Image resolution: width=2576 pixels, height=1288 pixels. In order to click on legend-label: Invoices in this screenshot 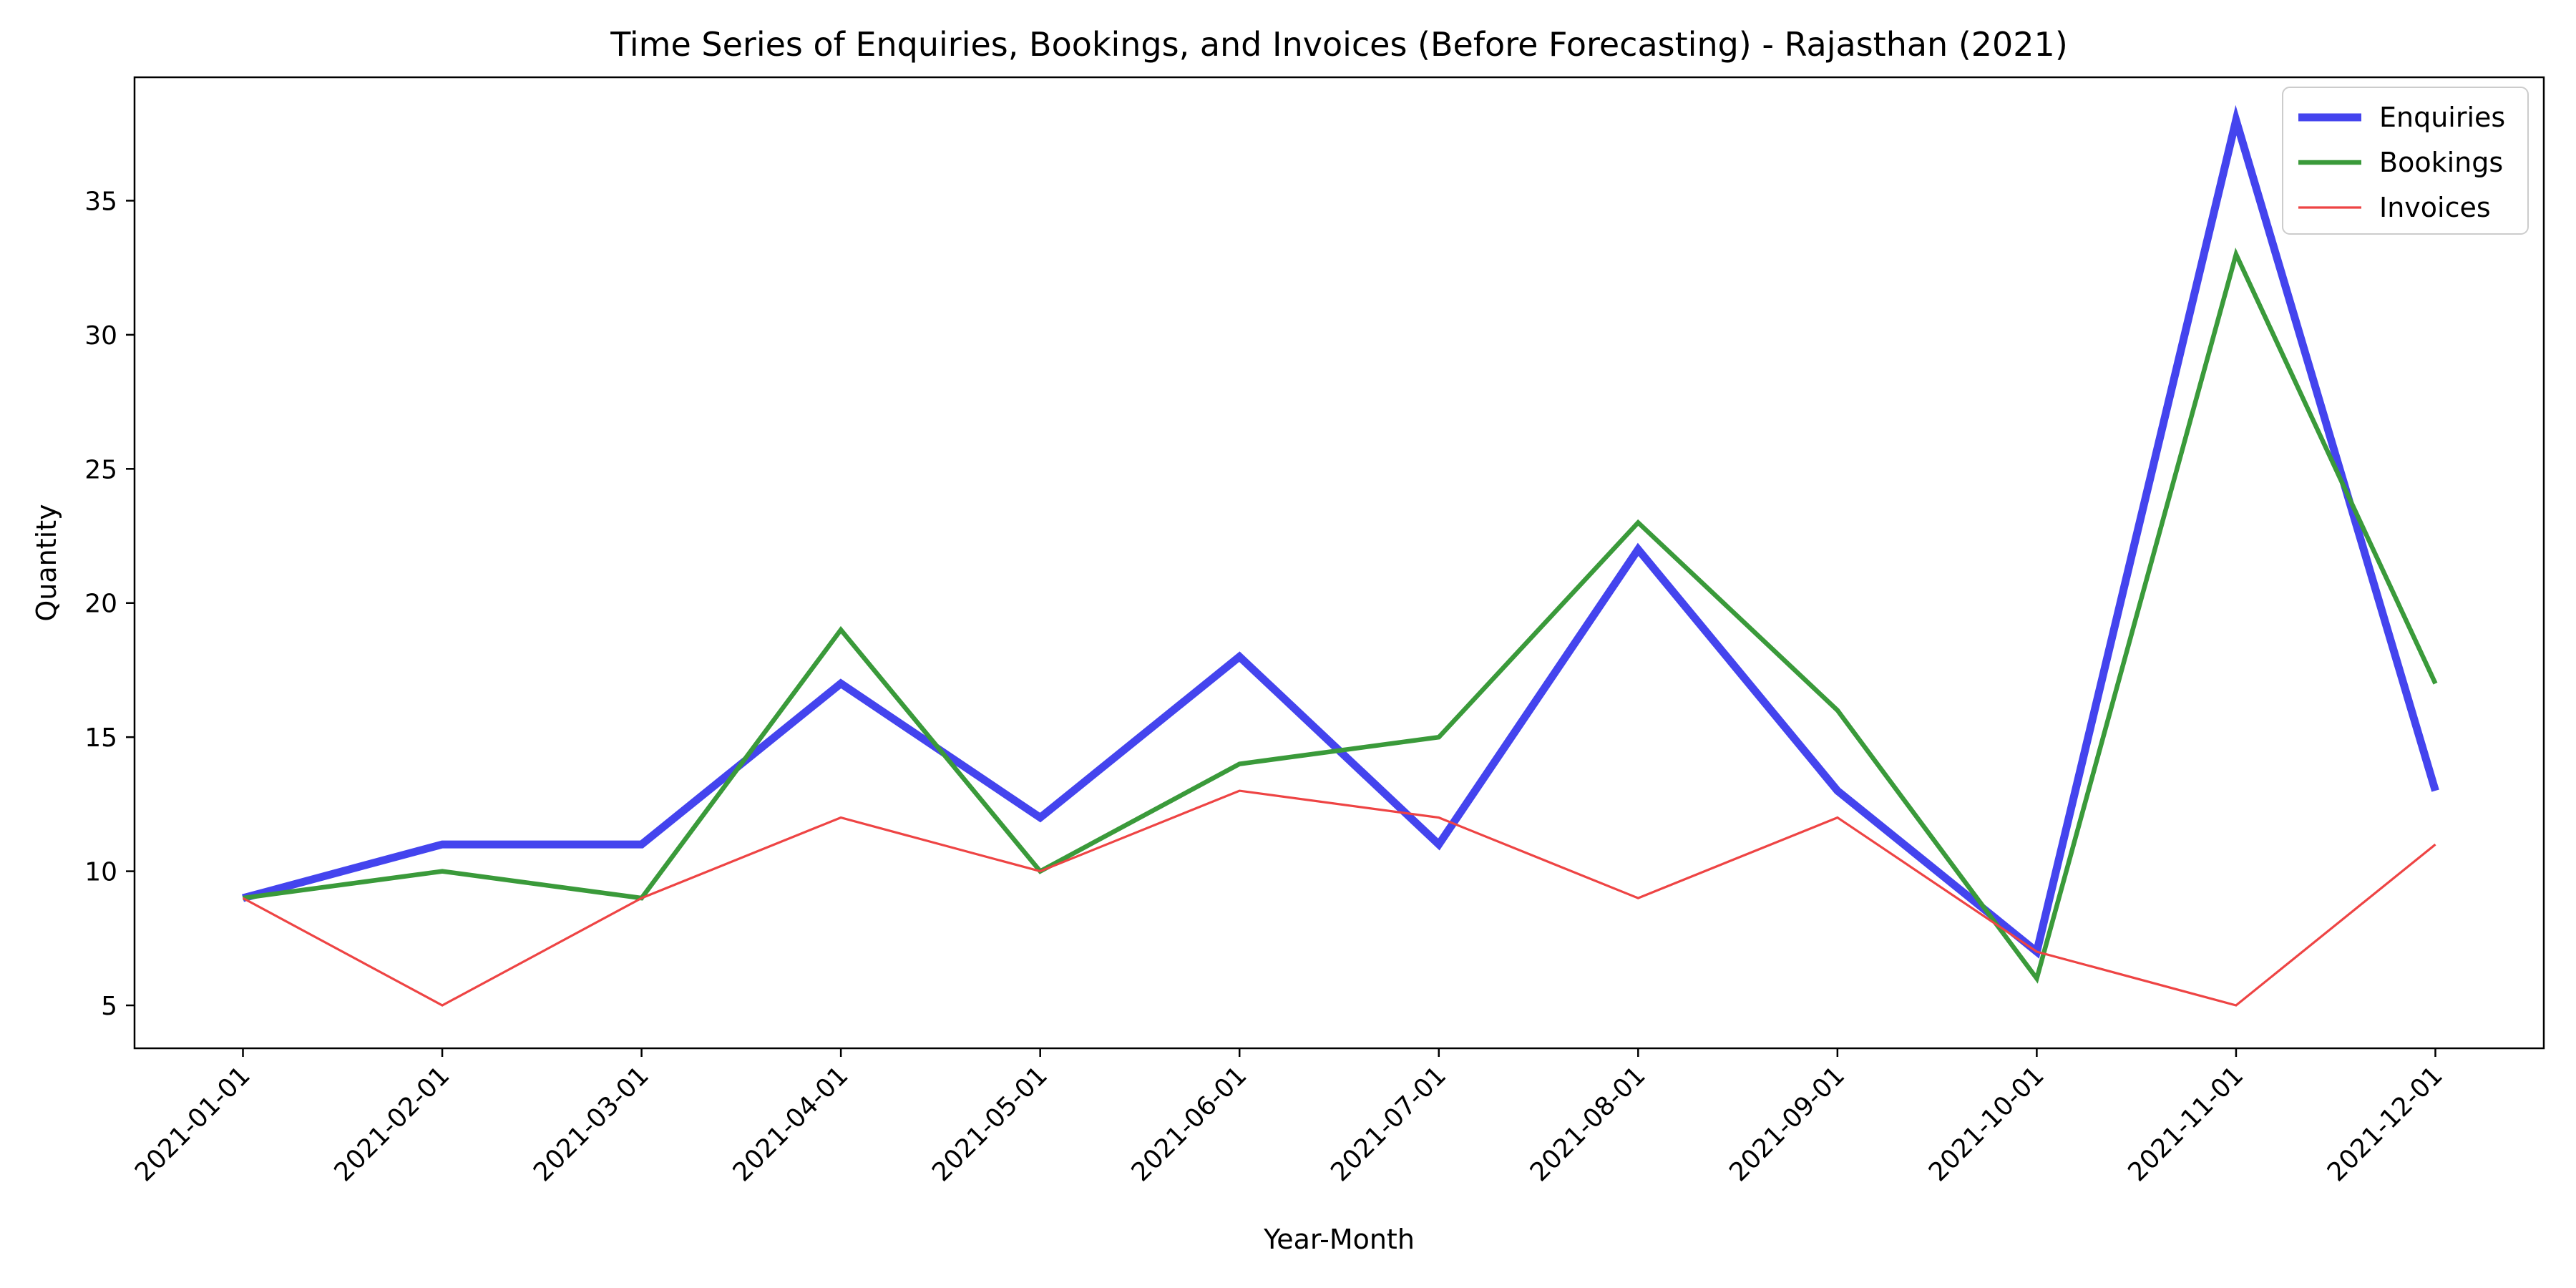, I will do `click(2435, 208)`.